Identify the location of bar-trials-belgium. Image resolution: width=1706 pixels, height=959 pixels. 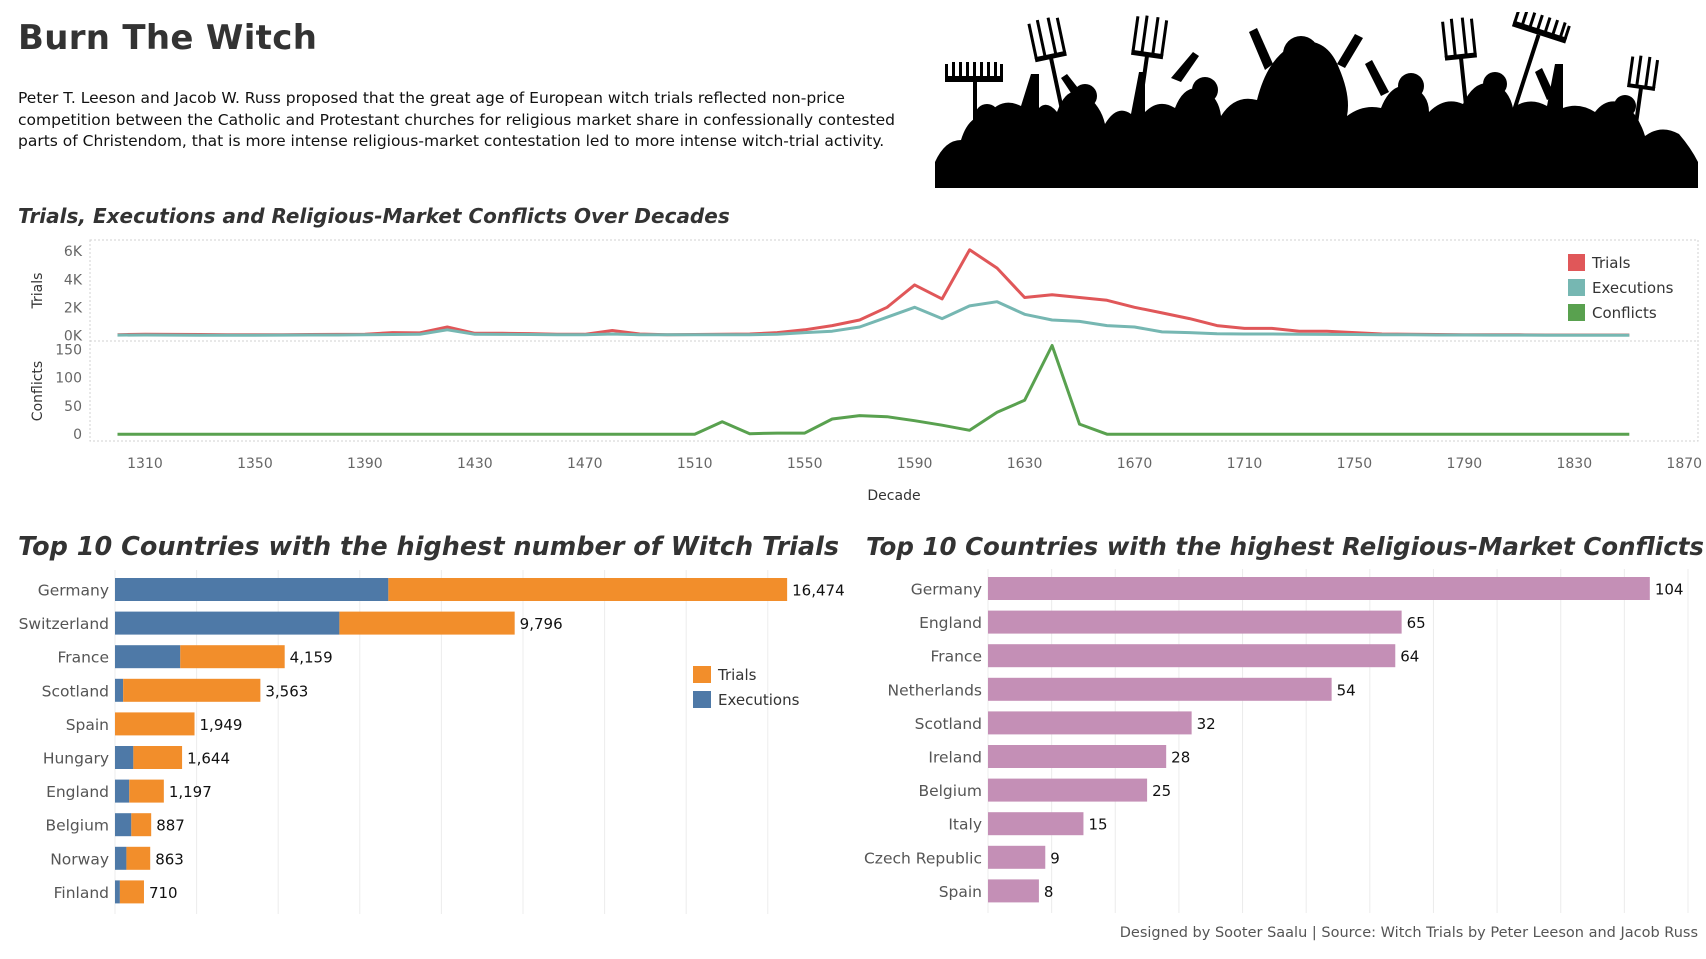
(141, 825).